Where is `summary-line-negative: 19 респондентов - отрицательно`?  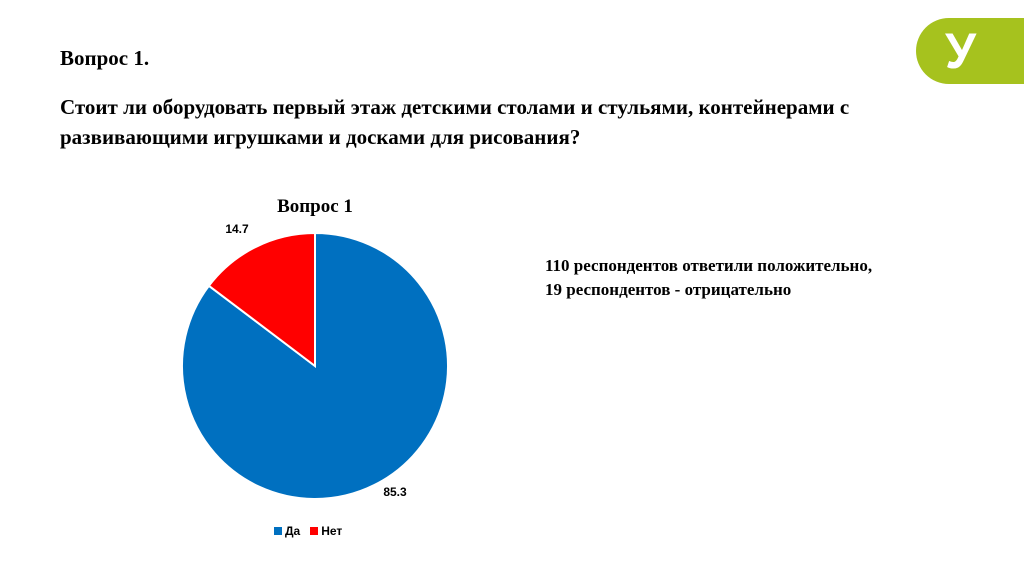
summary-line-negative: 19 респондентов - отрицательно is located at coordinates (668, 289).